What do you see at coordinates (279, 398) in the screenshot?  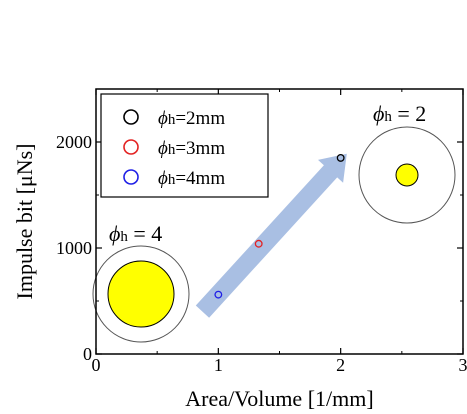 I see `x-axis-label: Area/Volume [1/mm]` at bounding box center [279, 398].